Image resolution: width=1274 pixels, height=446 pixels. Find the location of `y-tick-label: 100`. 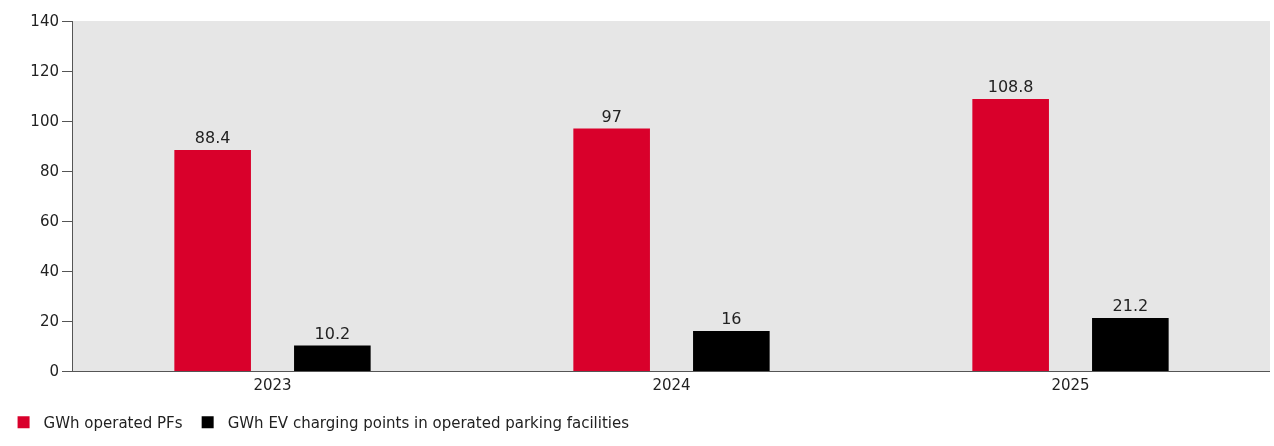

y-tick-label: 100 is located at coordinates (44, 121).